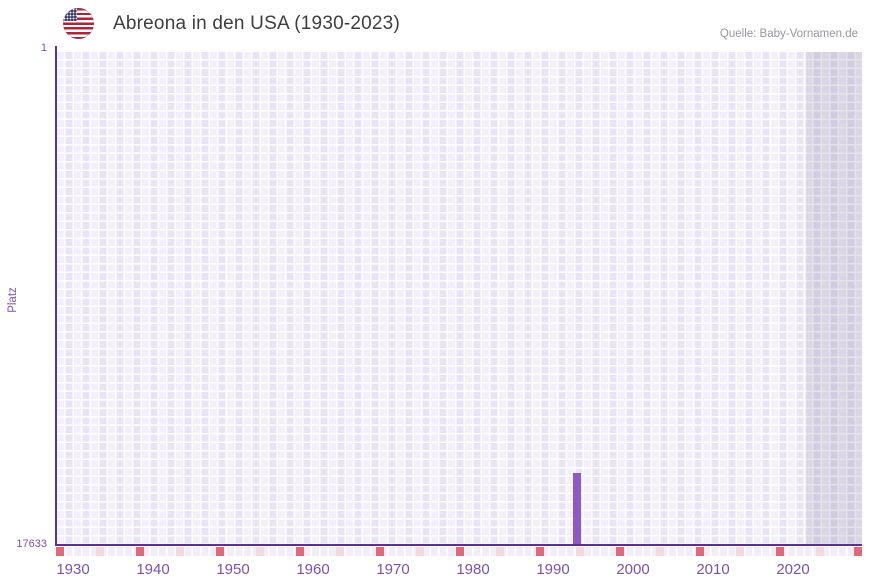  What do you see at coordinates (313, 569) in the screenshot?
I see `x-axis-tick-label: 1960` at bounding box center [313, 569].